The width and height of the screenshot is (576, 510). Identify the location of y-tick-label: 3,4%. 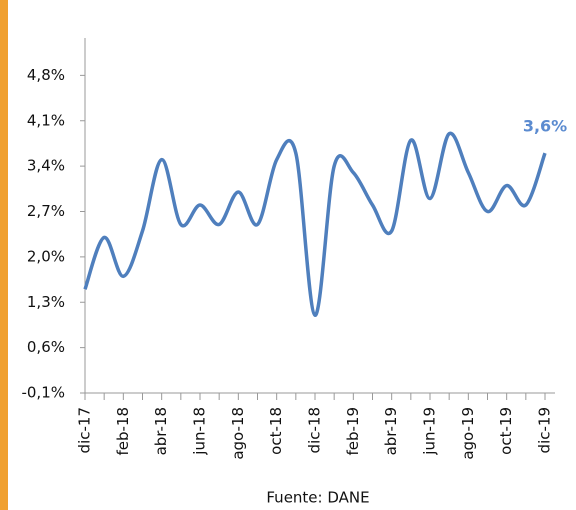
(46, 166).